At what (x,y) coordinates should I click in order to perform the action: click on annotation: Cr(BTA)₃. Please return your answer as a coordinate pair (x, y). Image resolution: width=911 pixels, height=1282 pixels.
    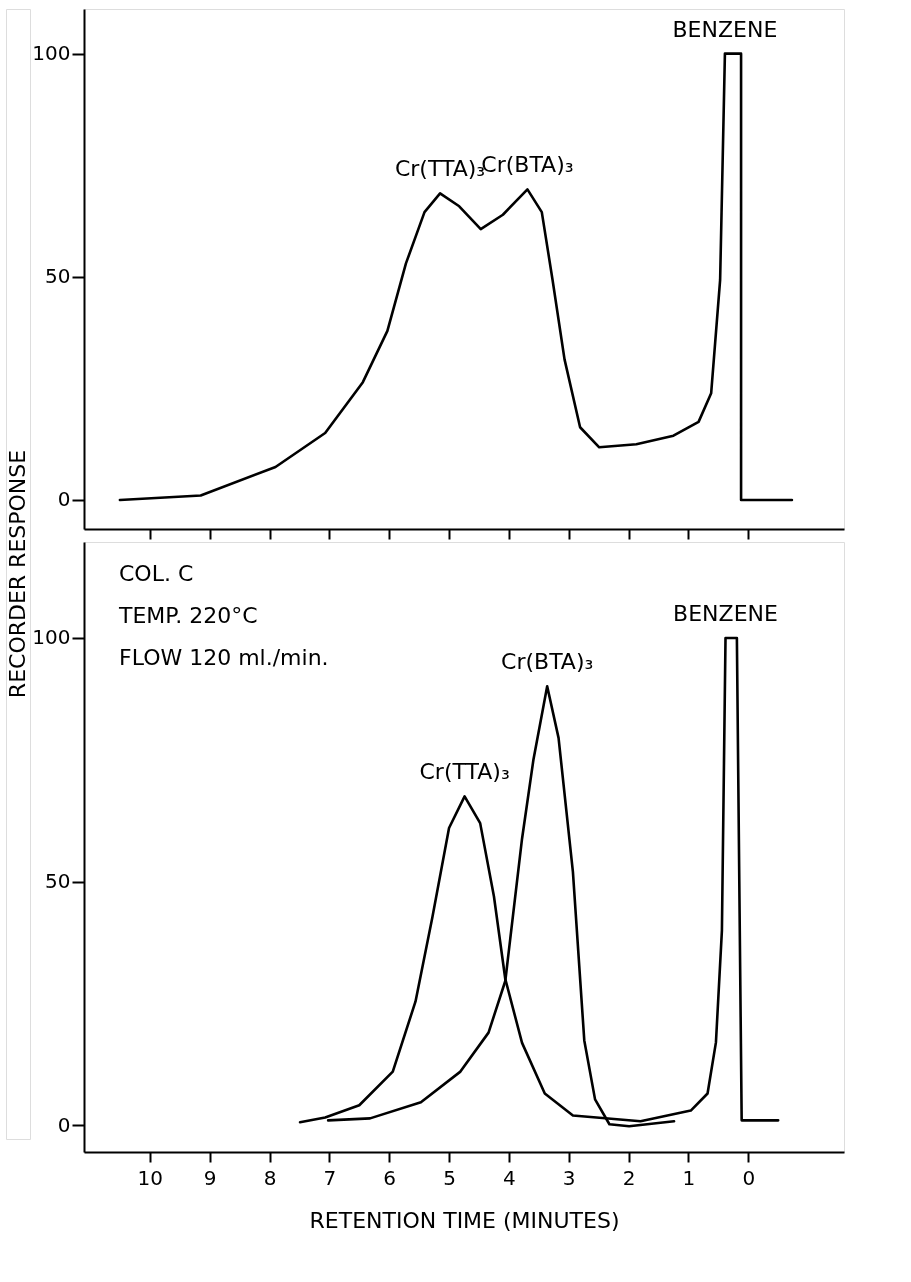
    Looking at the image, I should click on (547, 662).